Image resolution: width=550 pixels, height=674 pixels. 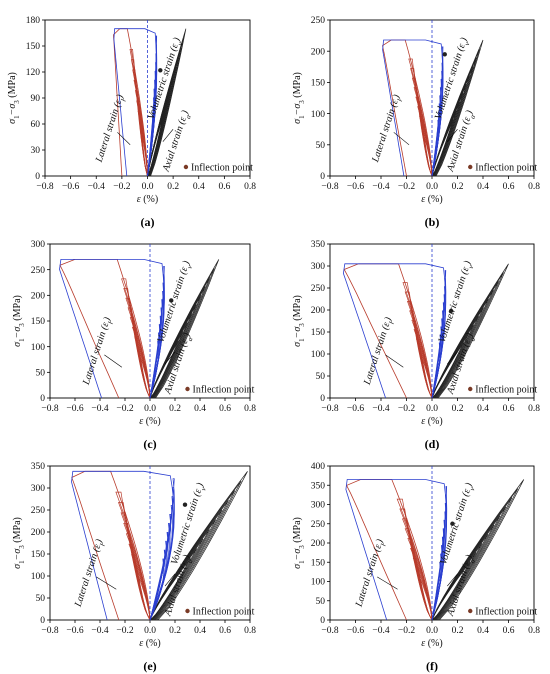 I want to click on y-tick-label: 180, so click(x=33, y=21).